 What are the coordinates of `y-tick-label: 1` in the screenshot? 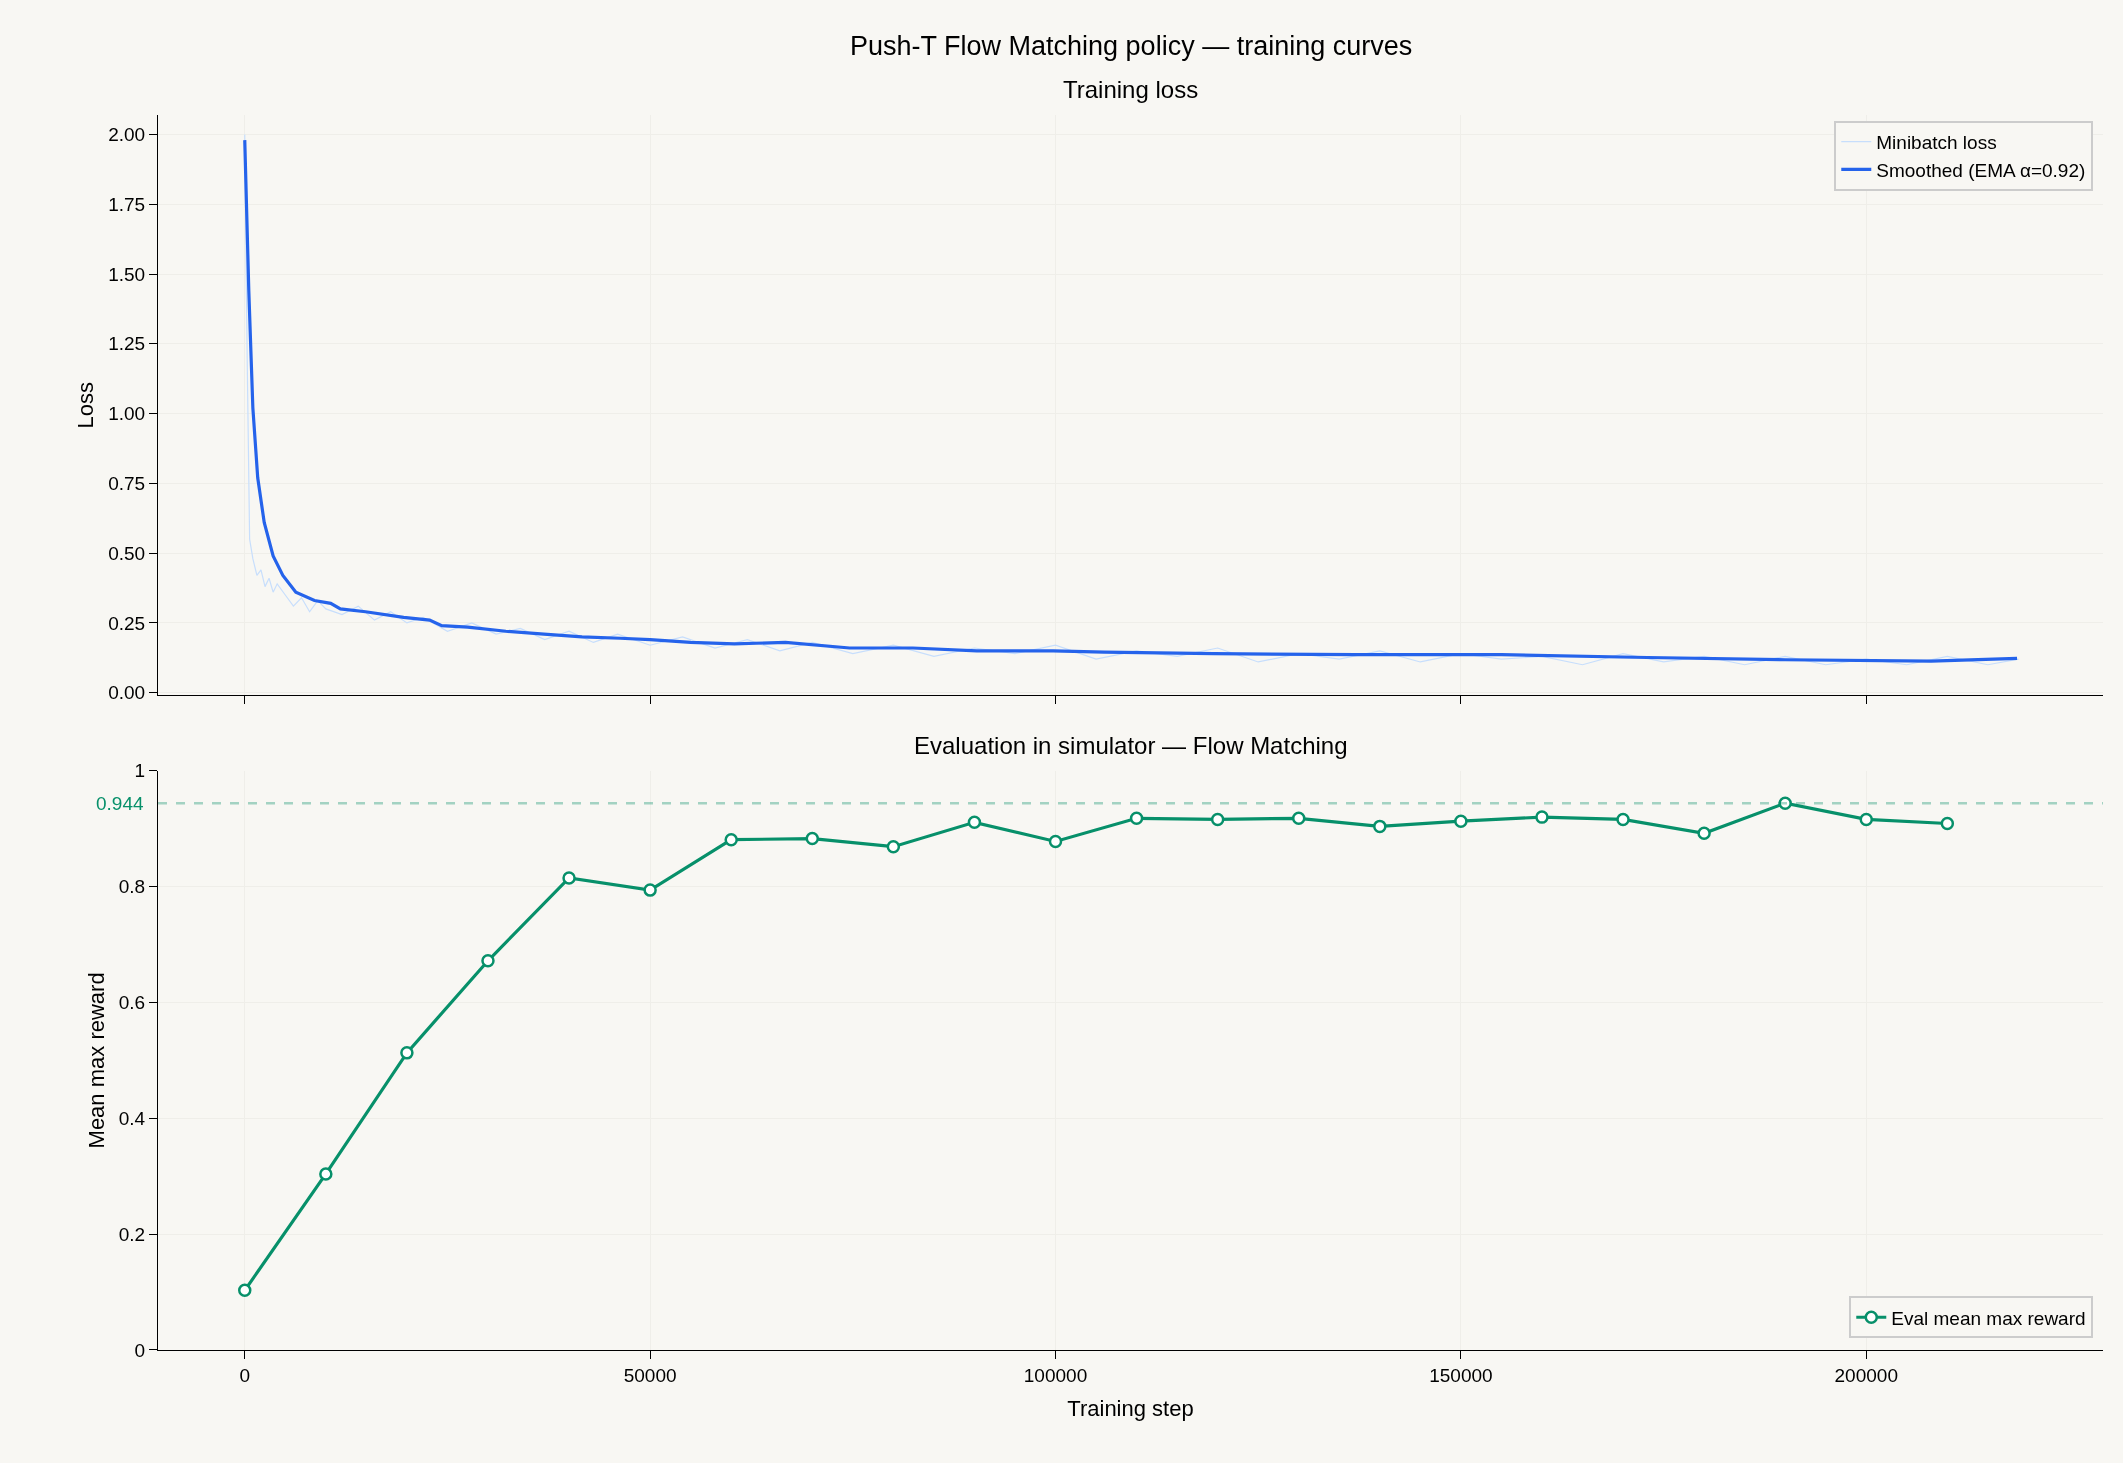 It's located at (140, 771).